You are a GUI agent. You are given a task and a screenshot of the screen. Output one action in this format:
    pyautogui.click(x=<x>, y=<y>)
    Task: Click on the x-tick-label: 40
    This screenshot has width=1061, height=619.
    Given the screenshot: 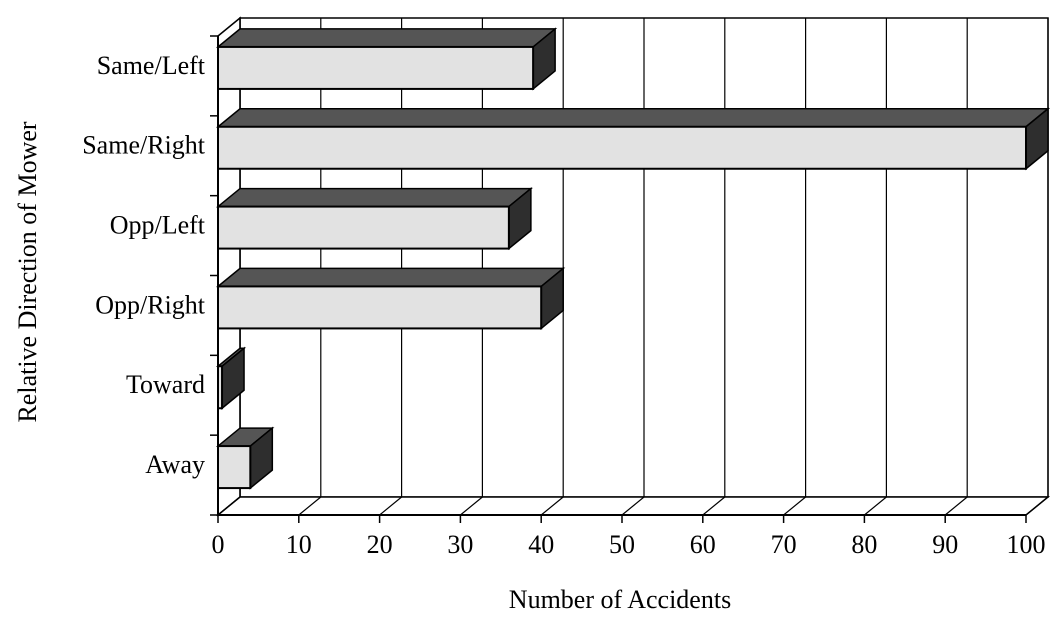 What is the action you would take?
    pyautogui.click(x=541, y=544)
    